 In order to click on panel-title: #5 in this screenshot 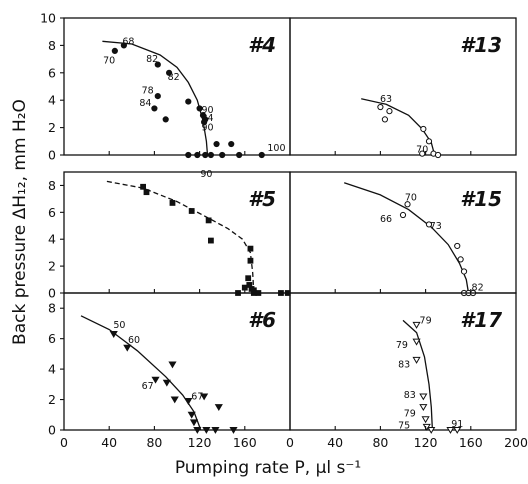, I will do `click(262, 199)`.